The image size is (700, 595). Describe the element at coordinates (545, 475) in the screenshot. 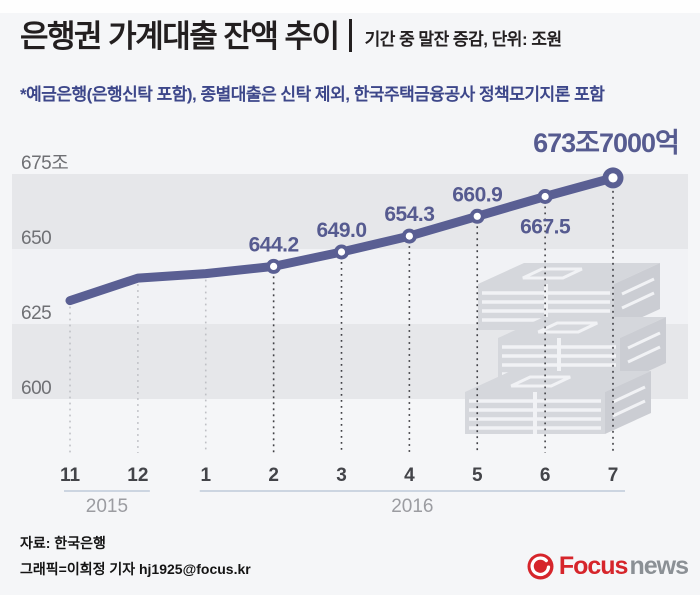

I see `x-axis-label: 6` at that location.